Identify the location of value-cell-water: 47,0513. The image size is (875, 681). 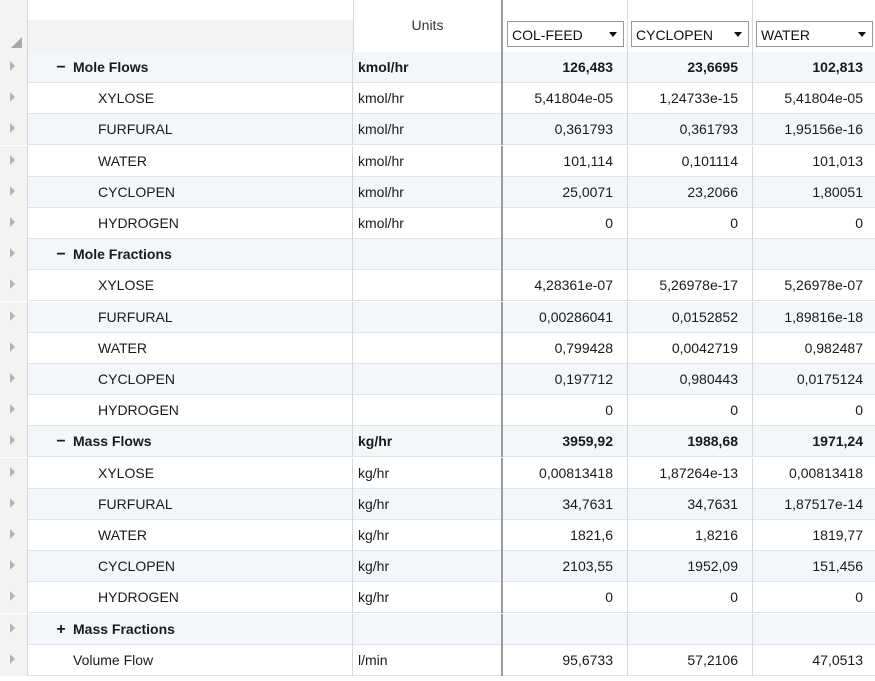
(837, 659).